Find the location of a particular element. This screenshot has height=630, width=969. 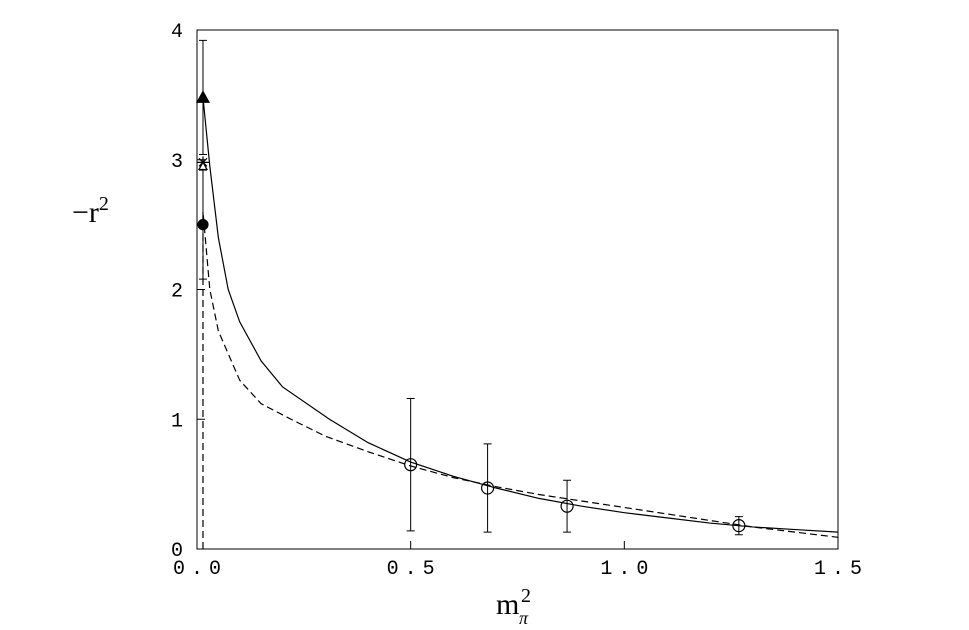

y-tick-label: 3 is located at coordinates (180, 162).